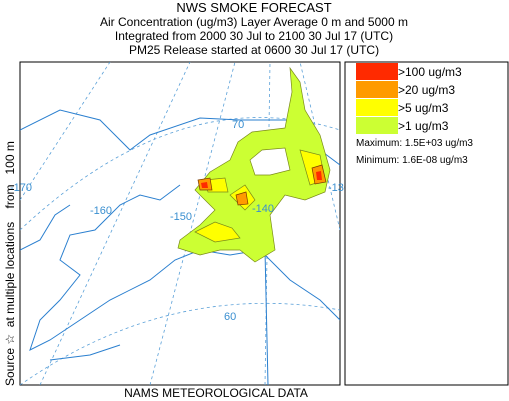  What do you see at coordinates (230, 317) in the screenshot?
I see `grid-label: 60` at bounding box center [230, 317].